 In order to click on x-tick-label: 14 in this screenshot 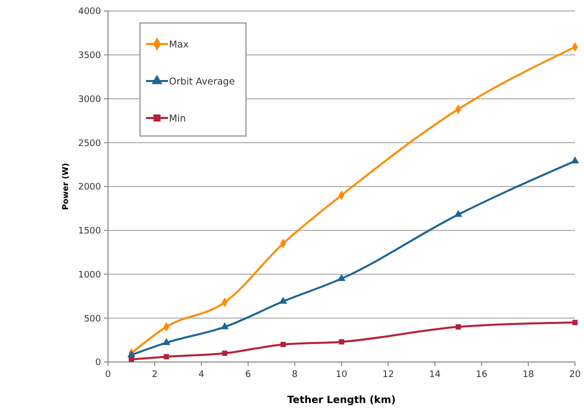, I will do `click(435, 375)`.